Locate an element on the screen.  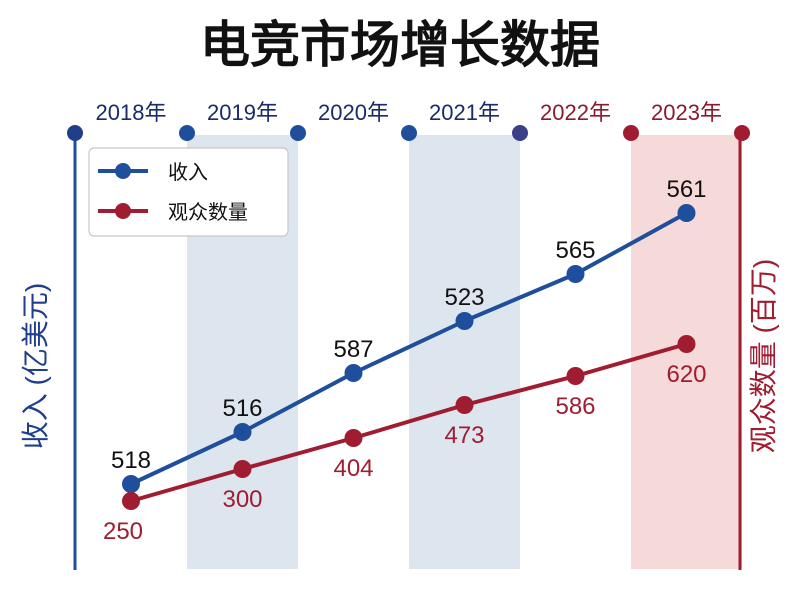
x-tick-label-1: 2019年 is located at coordinates (242, 112).